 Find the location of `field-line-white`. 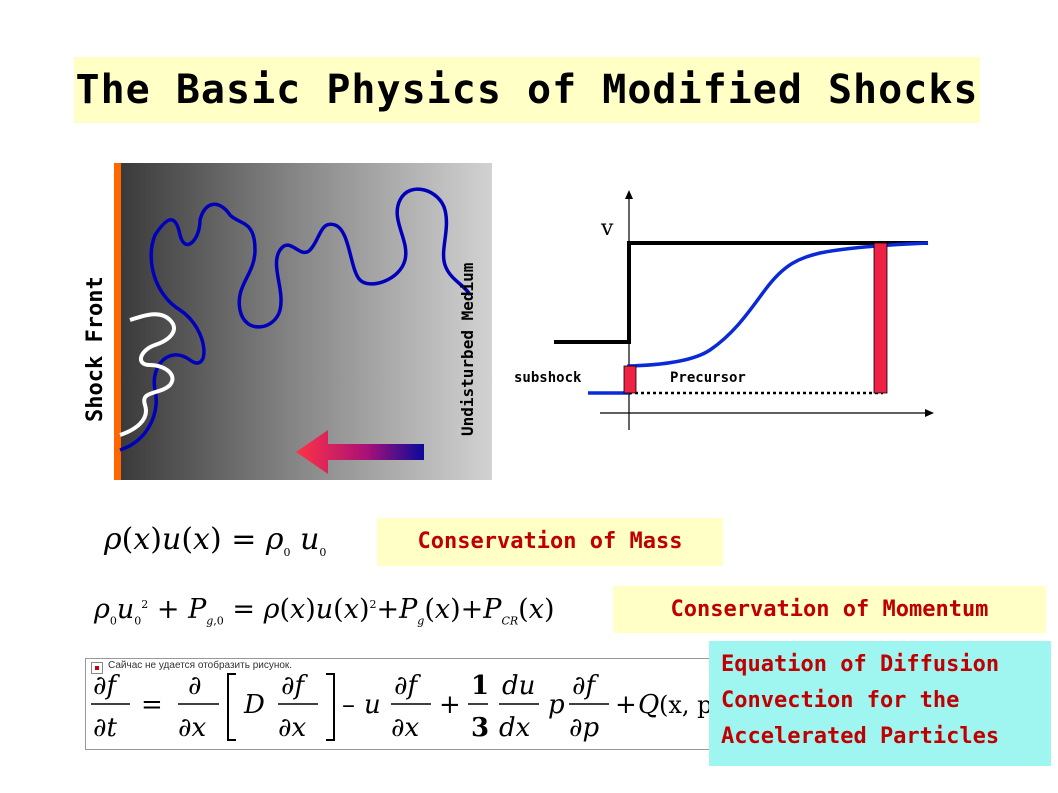

field-line-white is located at coordinates (147, 374).